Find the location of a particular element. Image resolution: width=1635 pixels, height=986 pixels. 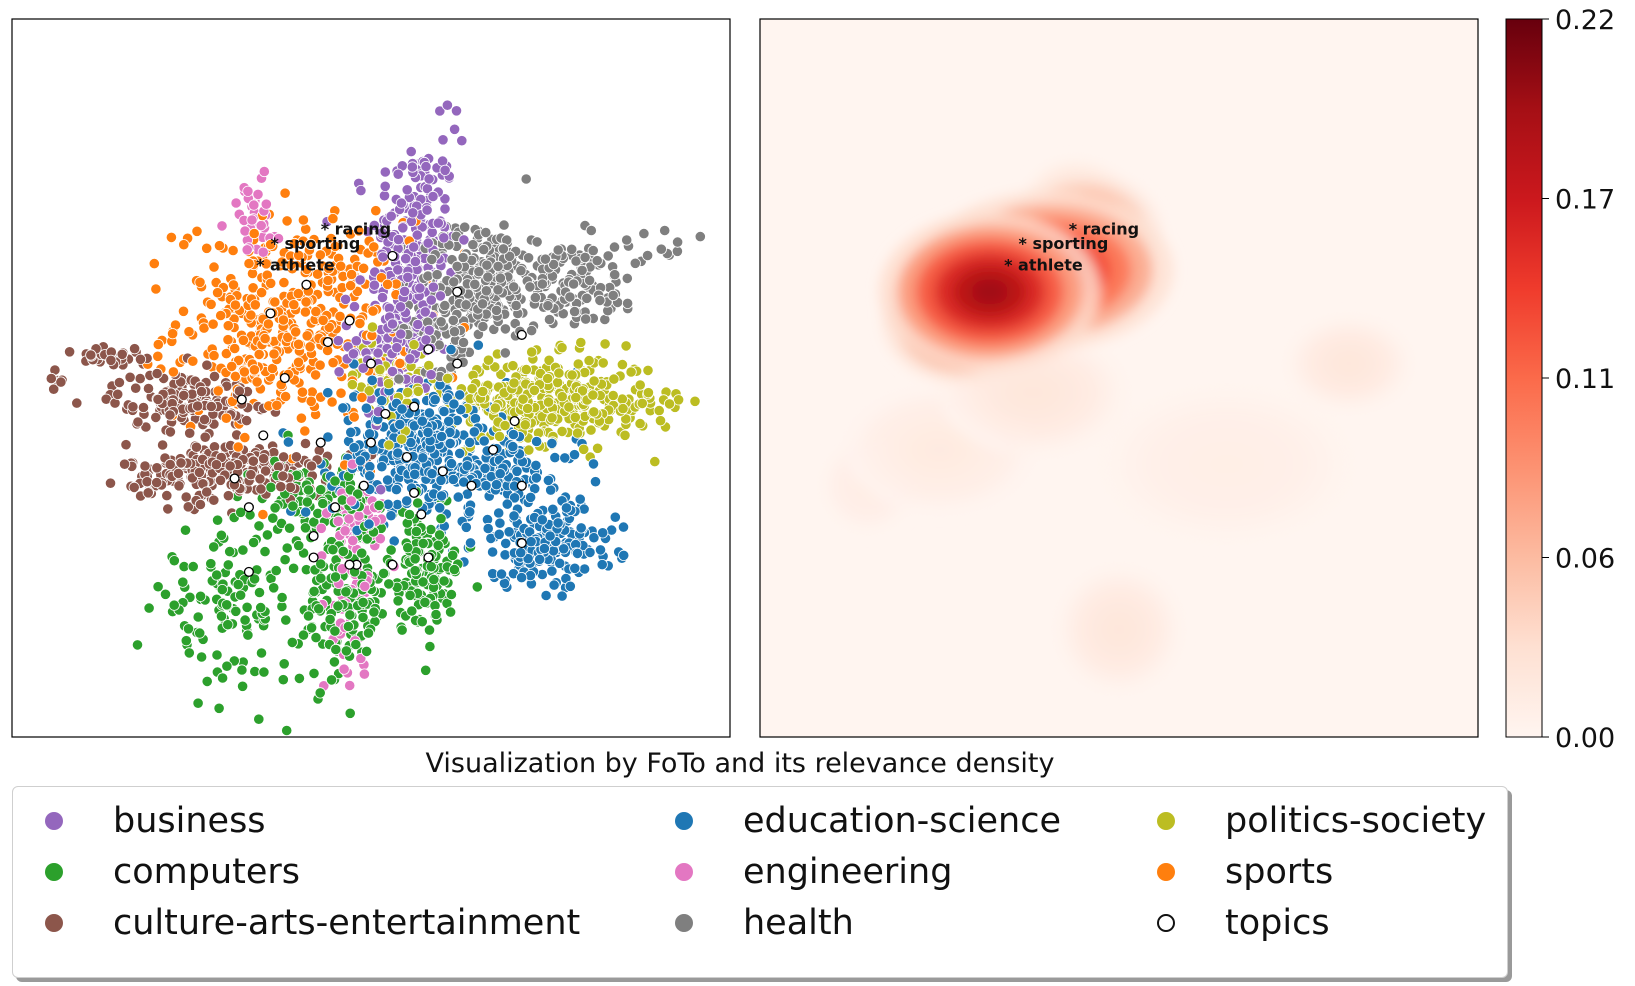

annotation-label: * athlete is located at coordinates (295, 264).